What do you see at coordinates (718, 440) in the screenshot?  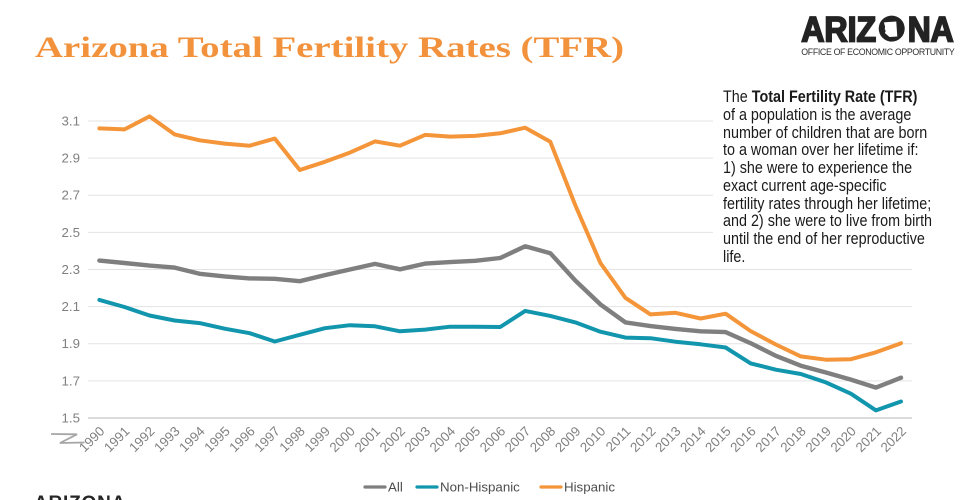 I see `svg-text: 2015` at bounding box center [718, 440].